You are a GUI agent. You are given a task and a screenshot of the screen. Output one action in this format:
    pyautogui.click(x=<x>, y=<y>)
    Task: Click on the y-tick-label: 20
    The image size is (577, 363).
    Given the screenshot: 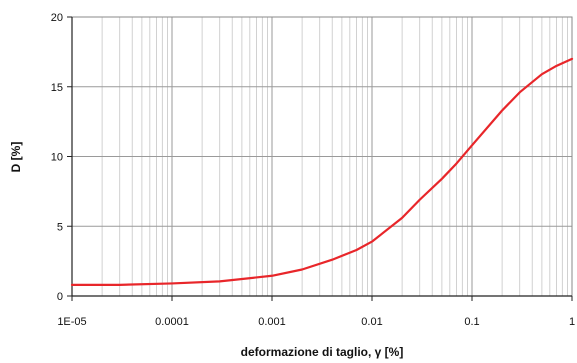 What is the action you would take?
    pyautogui.click(x=57, y=18)
    